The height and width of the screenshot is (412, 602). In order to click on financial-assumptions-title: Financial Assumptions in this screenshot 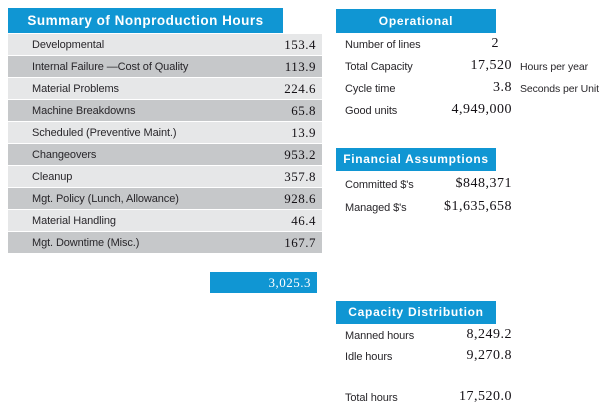, I will do `click(416, 159)`.